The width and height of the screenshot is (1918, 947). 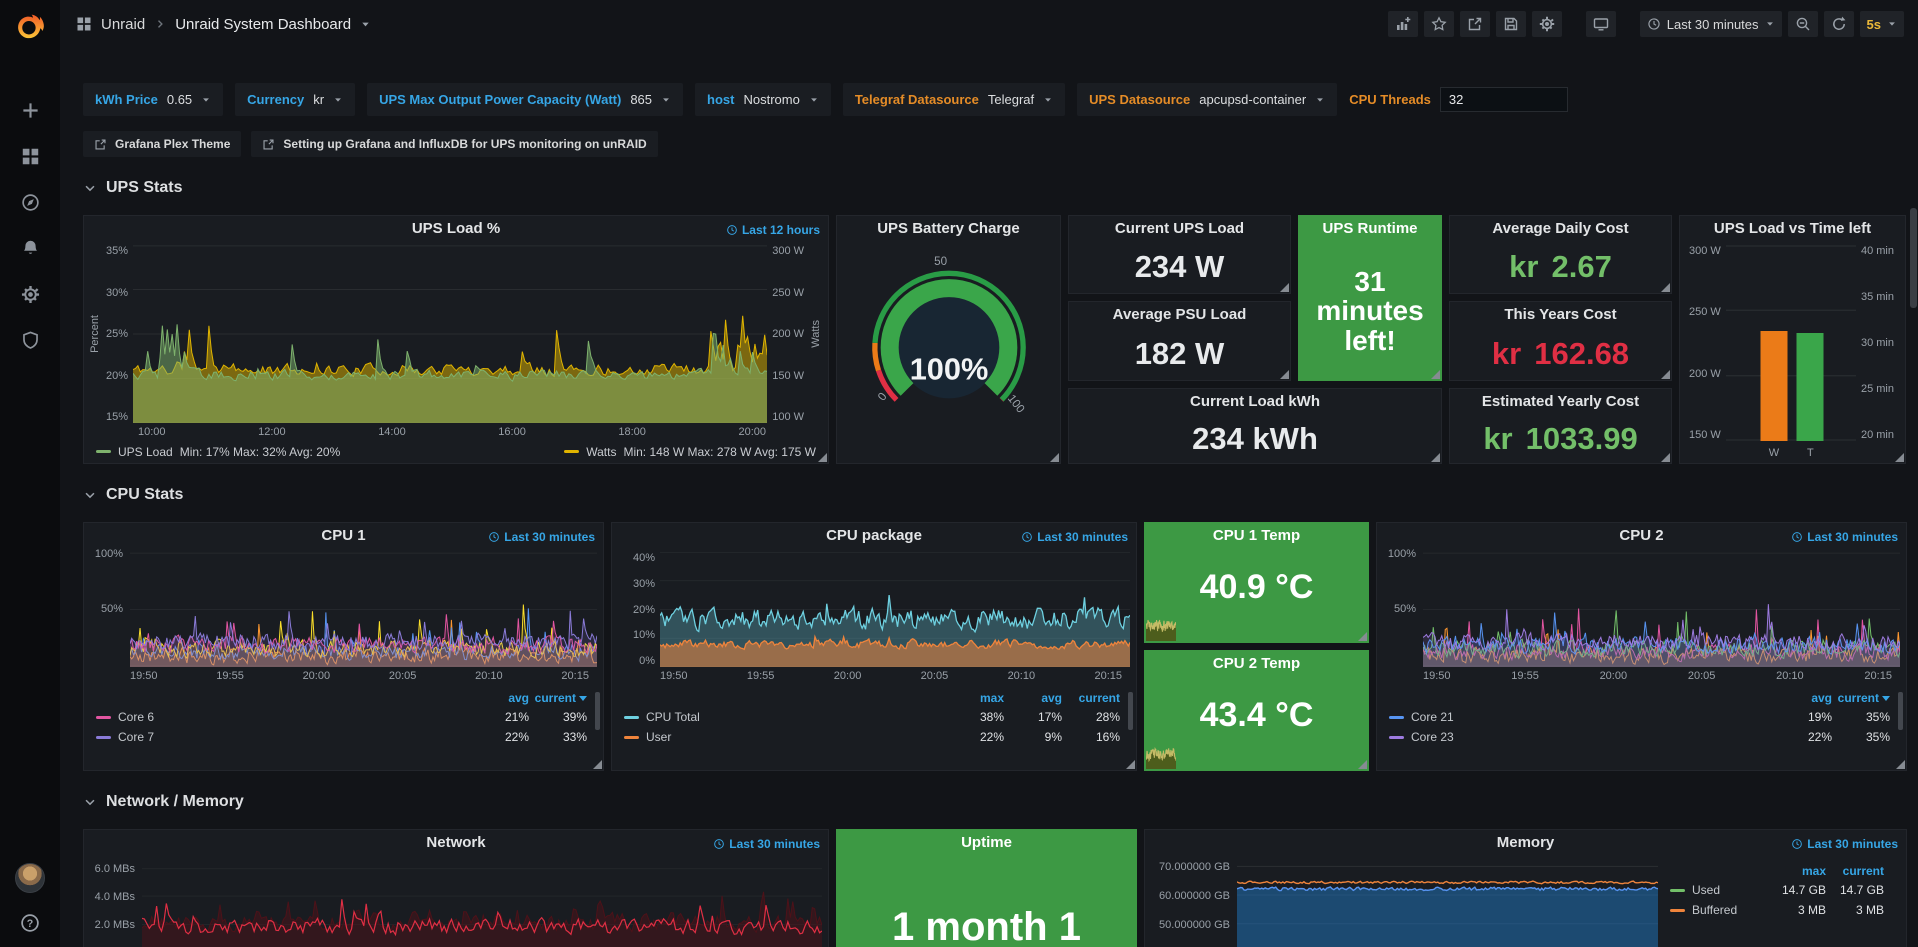 What do you see at coordinates (690, 452) in the screenshot?
I see `legend-item-watts: Watts Min: 148 W Max: 278 W Avg: 175 W` at bounding box center [690, 452].